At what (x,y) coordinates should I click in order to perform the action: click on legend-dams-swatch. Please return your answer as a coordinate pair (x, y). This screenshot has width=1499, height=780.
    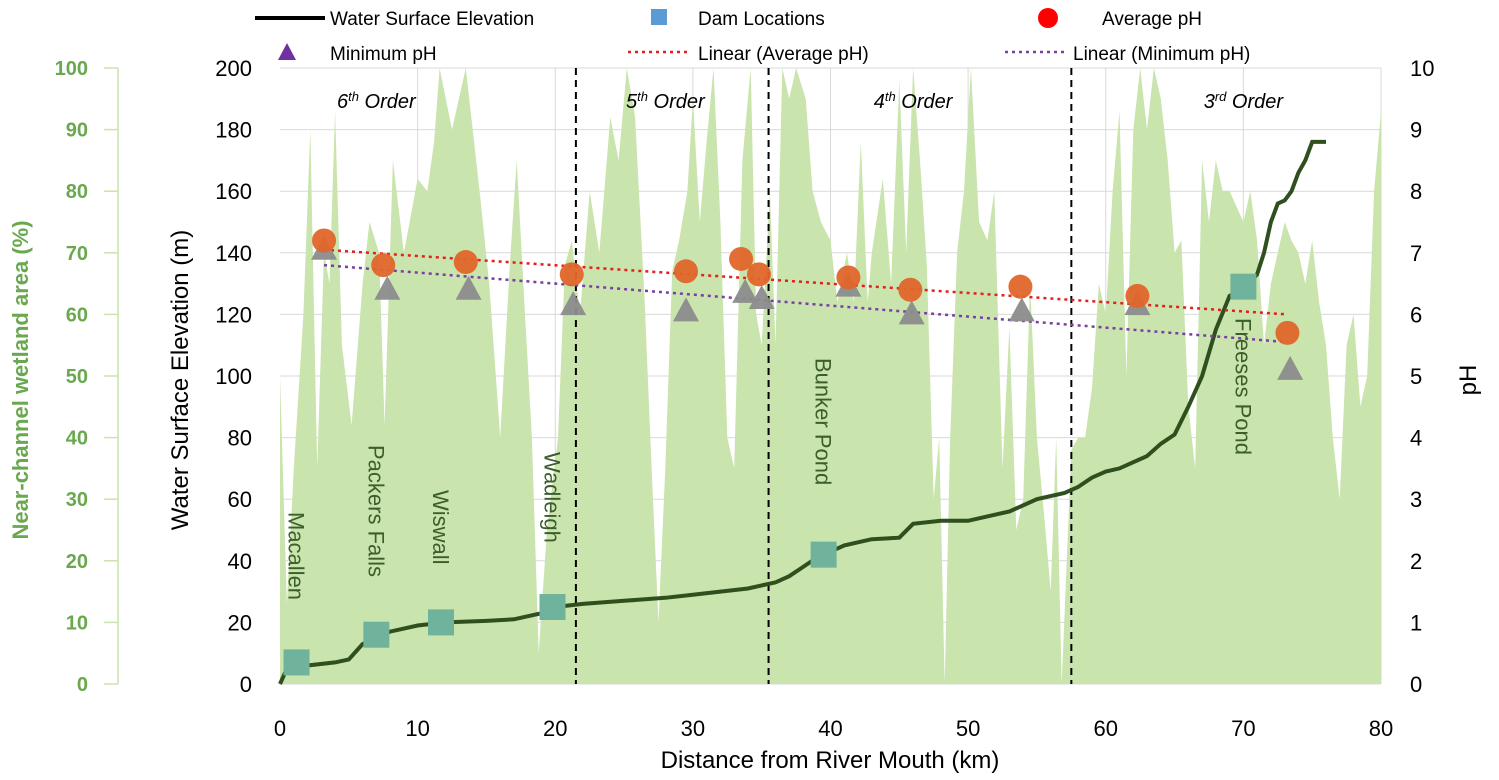
    Looking at the image, I should click on (659, 17).